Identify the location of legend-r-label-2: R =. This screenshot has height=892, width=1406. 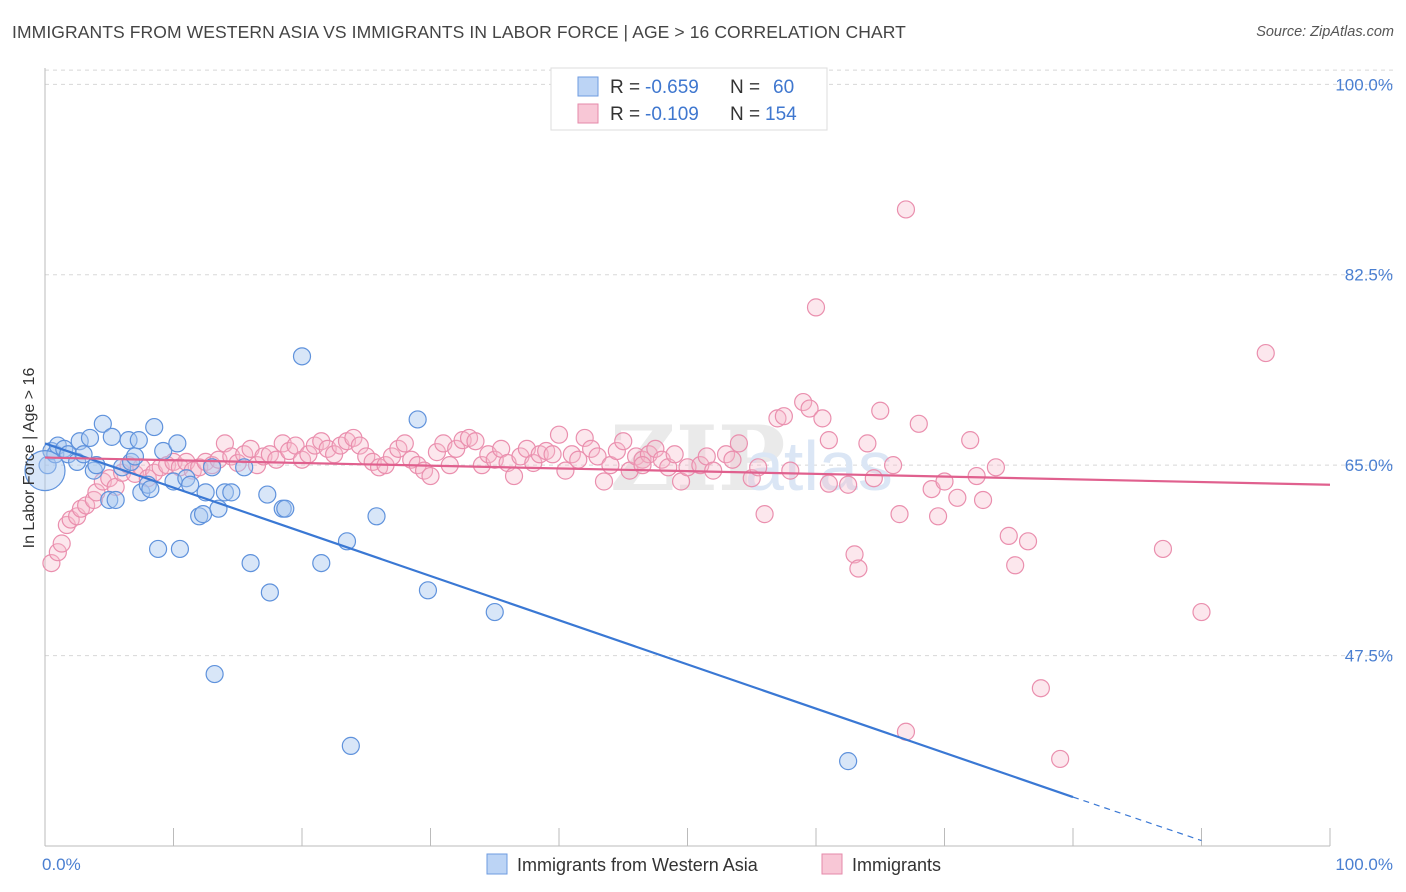
(625, 114).